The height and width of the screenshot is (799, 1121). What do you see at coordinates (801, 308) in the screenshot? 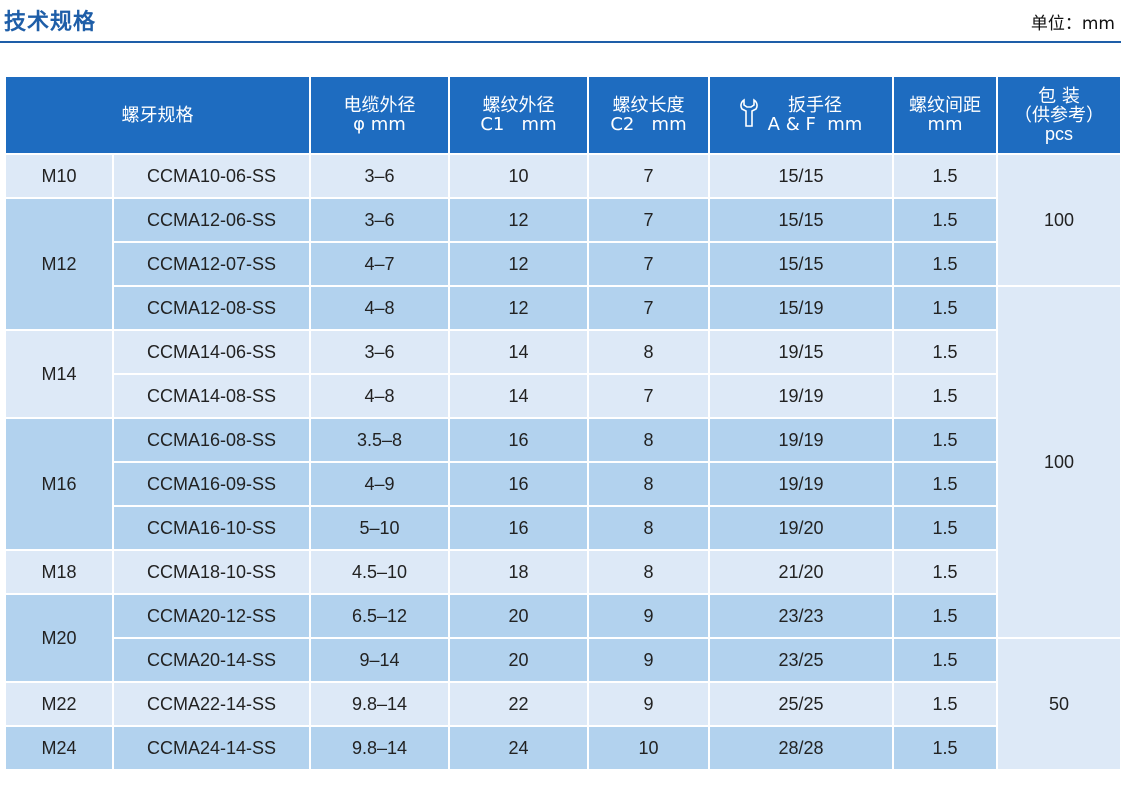
I see `wrench-size-cell: 15/19` at bounding box center [801, 308].